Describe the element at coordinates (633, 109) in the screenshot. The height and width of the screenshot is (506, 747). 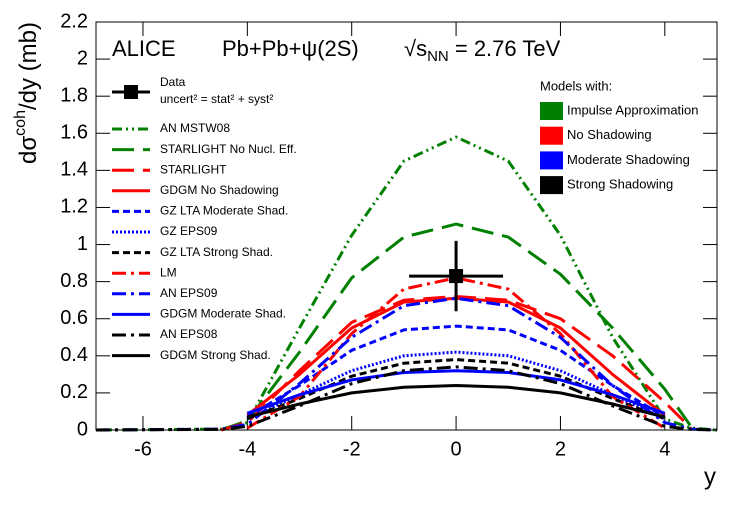
I see `model-legend-label: Impulse Approximation` at that location.